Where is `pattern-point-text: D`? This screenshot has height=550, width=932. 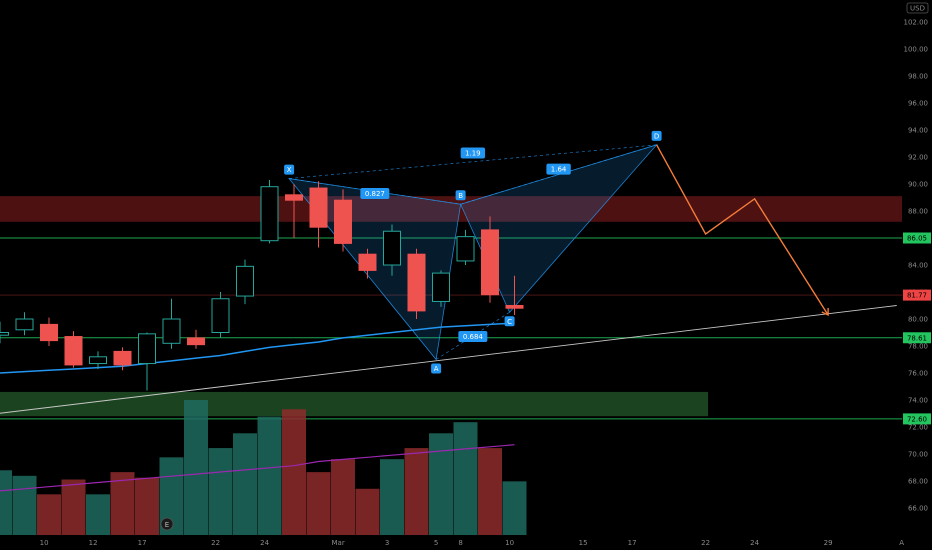
pattern-point-text: D is located at coordinates (656, 136).